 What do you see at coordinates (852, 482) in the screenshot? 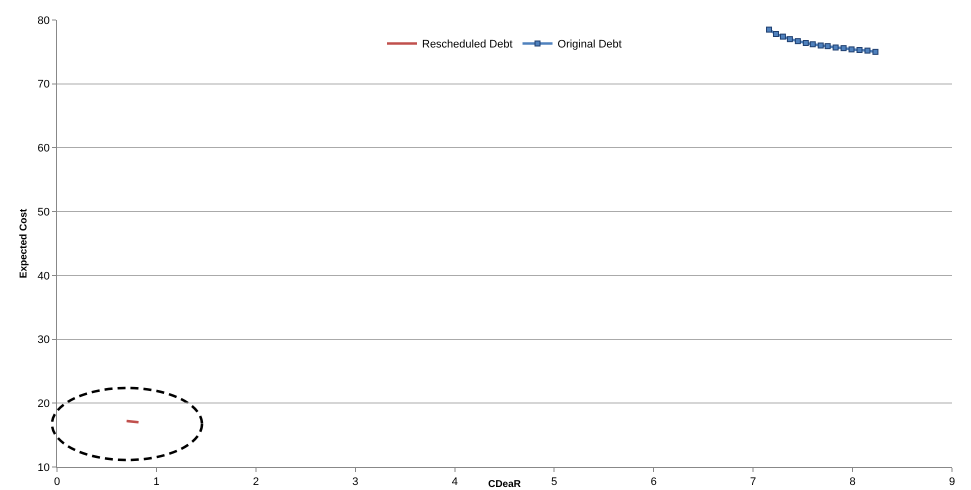
I see `x-tick-label: 8` at bounding box center [852, 482].